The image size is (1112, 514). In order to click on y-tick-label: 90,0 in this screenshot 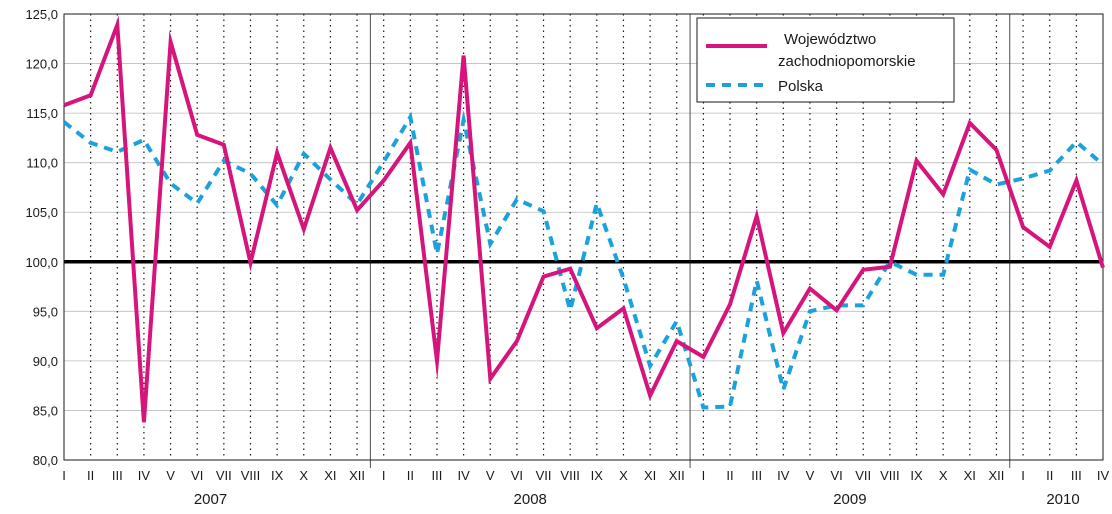, I will do `click(45, 361)`.